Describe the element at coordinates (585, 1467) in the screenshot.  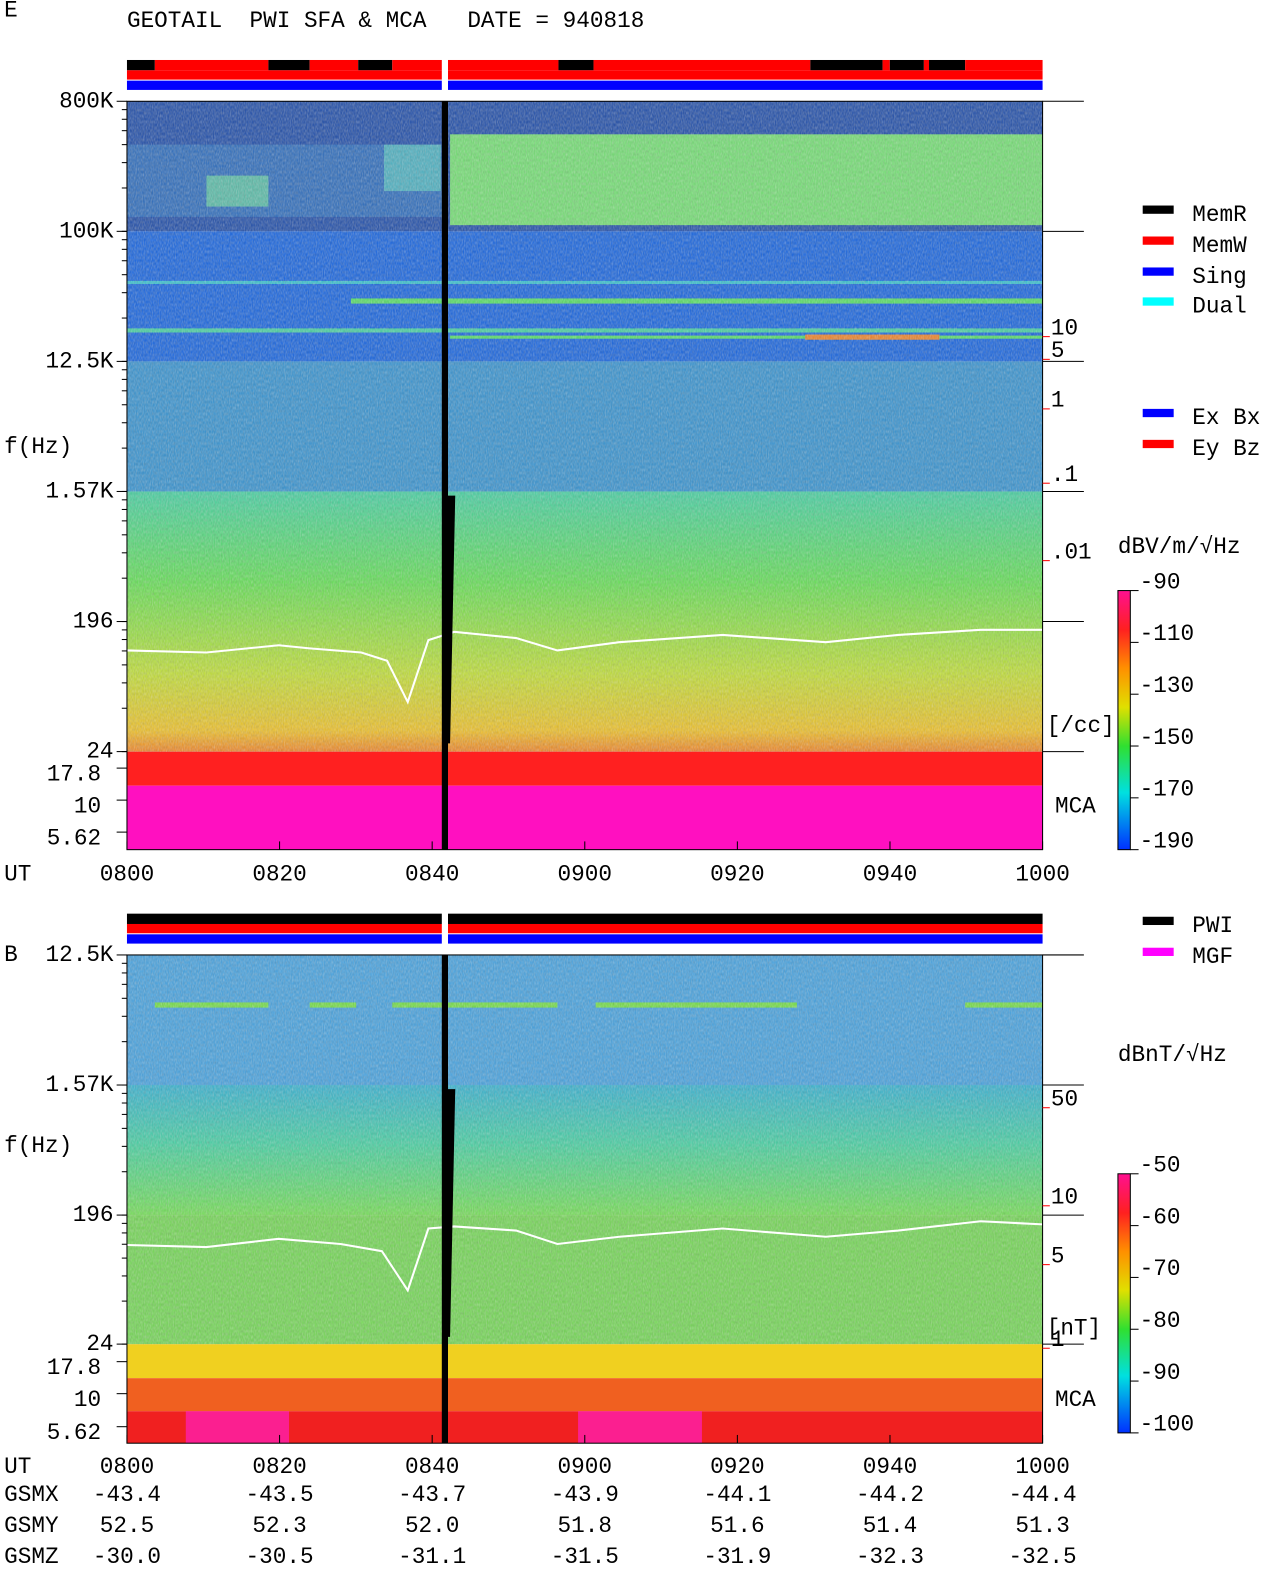
I see `x-tick-label: 0900` at that location.